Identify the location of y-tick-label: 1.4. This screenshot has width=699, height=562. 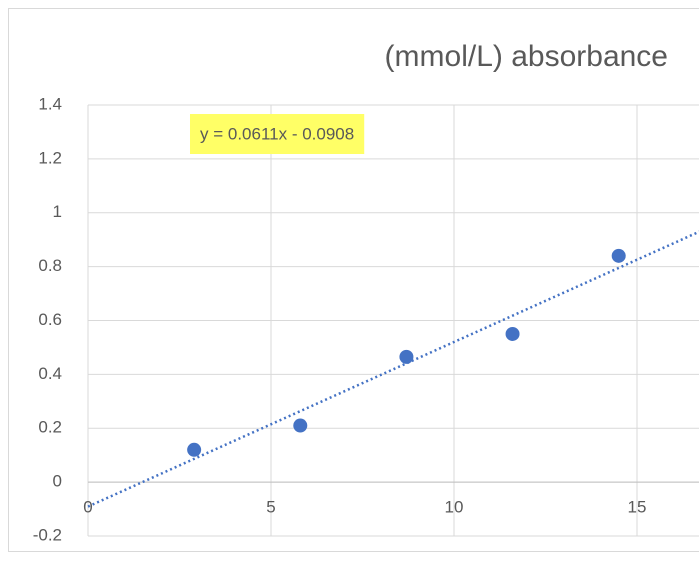
(50, 103).